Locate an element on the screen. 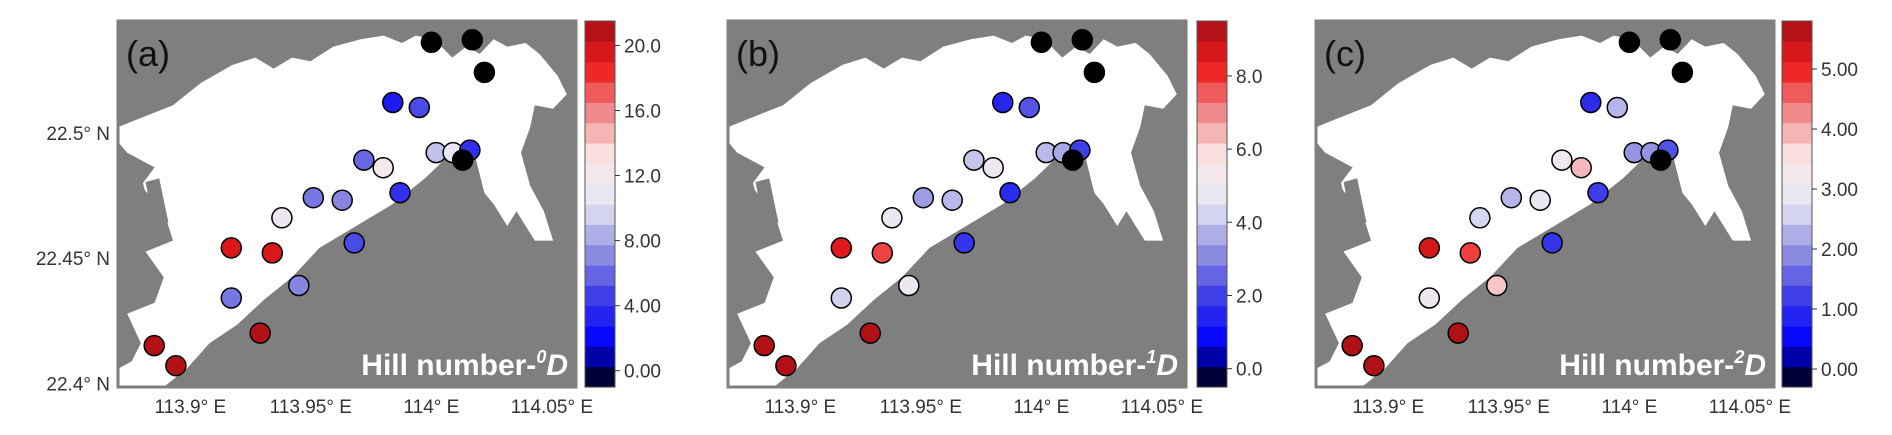  colorbar-2: 0.0 2.0 4.0 6.0 8.0 is located at coordinates (1229, 204).